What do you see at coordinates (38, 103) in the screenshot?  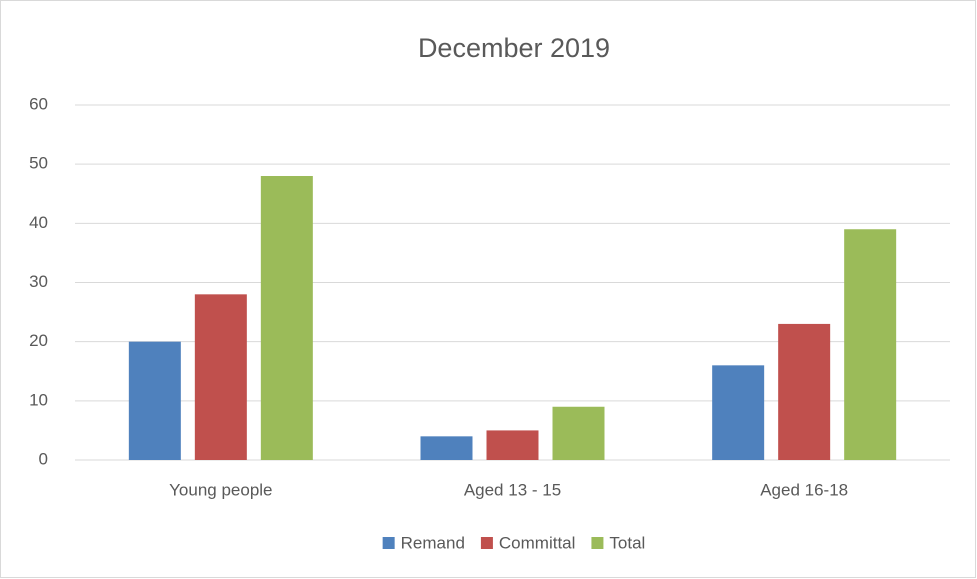 I see `y-tick-label: 60` at bounding box center [38, 103].